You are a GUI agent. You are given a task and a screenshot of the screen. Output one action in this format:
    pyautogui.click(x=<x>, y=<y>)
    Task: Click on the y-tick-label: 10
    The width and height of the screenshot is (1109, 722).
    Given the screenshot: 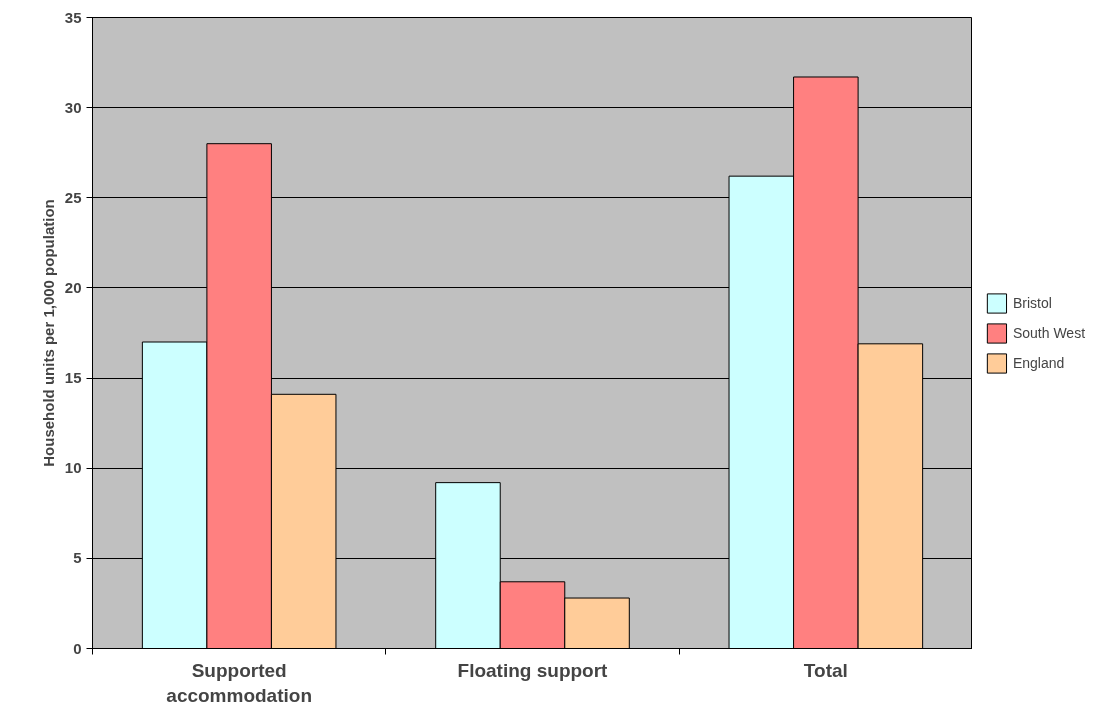 What is the action you would take?
    pyautogui.click(x=73, y=468)
    